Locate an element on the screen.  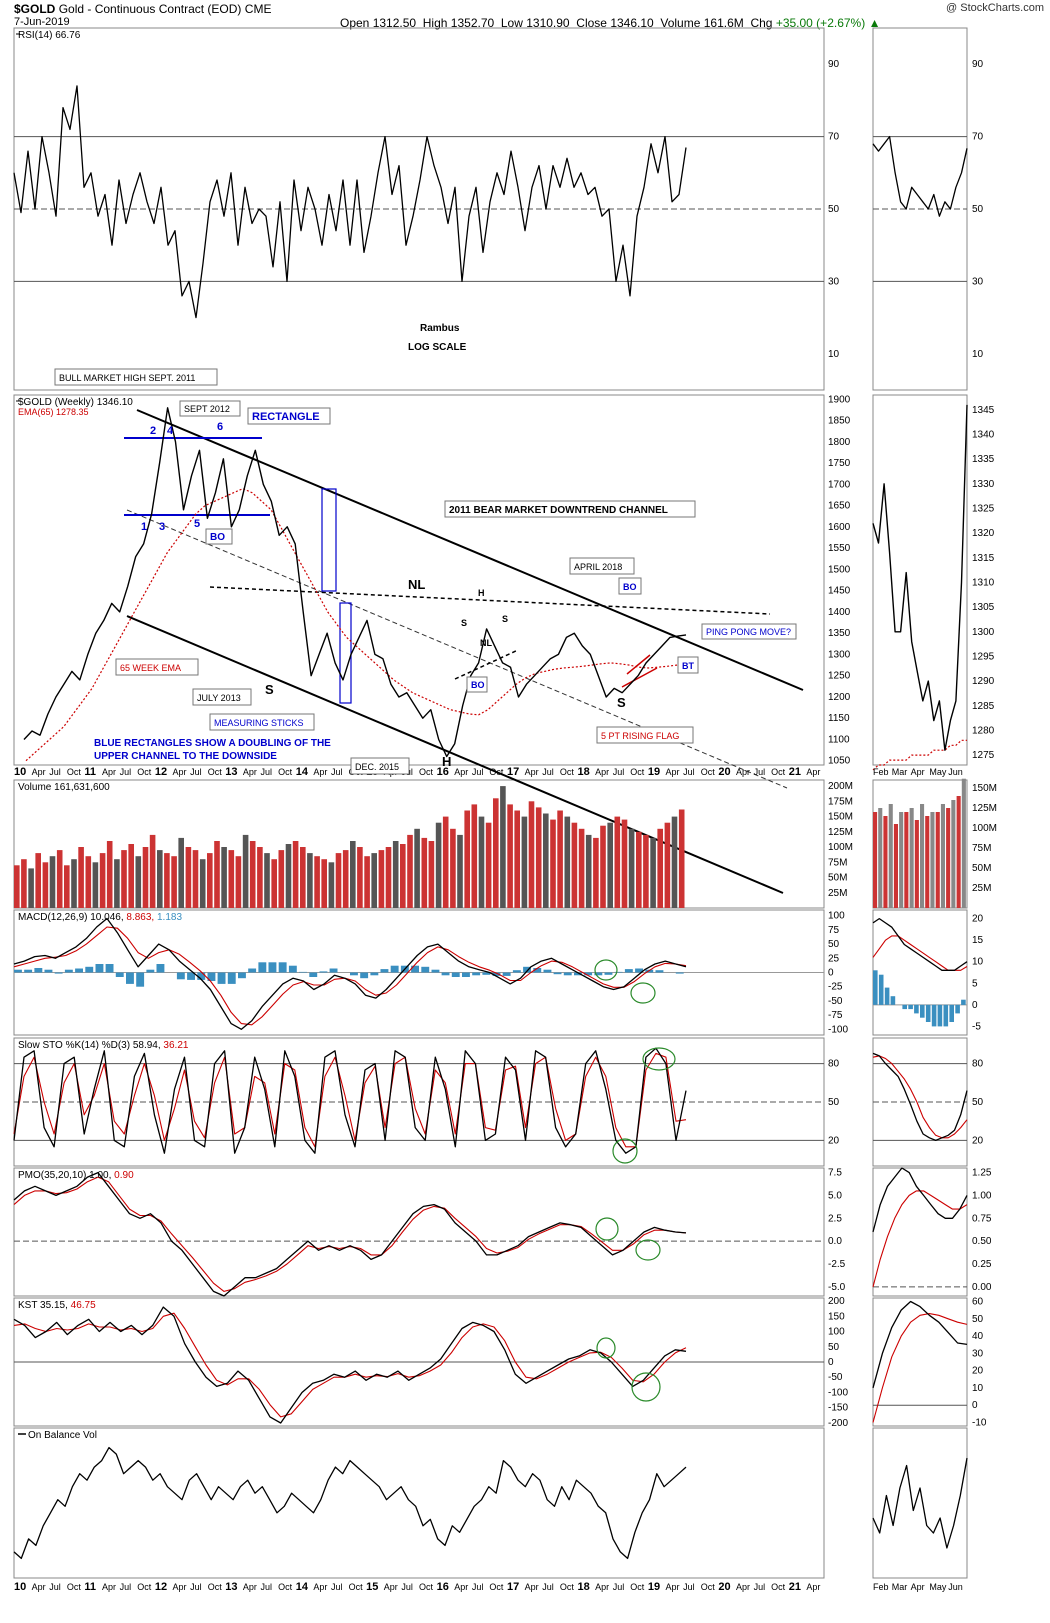
slow-sto-title: Slow STO %K(14) %D(3) 58.94, 36.21 is located at coordinates (103, 1045).